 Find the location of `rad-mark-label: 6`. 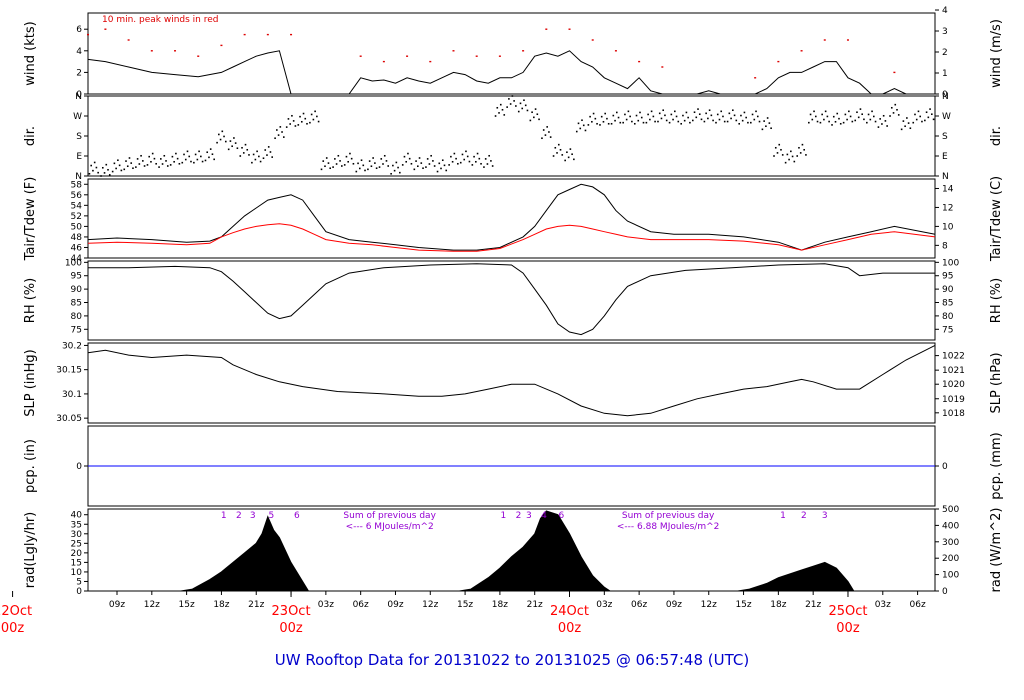

rad-mark-label: 6 is located at coordinates (562, 516).